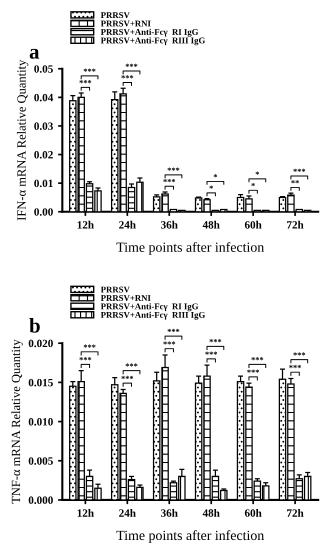 This screenshot has height=550, width=328. I want to click on y-tick-label: 0.02, so click(43, 155).